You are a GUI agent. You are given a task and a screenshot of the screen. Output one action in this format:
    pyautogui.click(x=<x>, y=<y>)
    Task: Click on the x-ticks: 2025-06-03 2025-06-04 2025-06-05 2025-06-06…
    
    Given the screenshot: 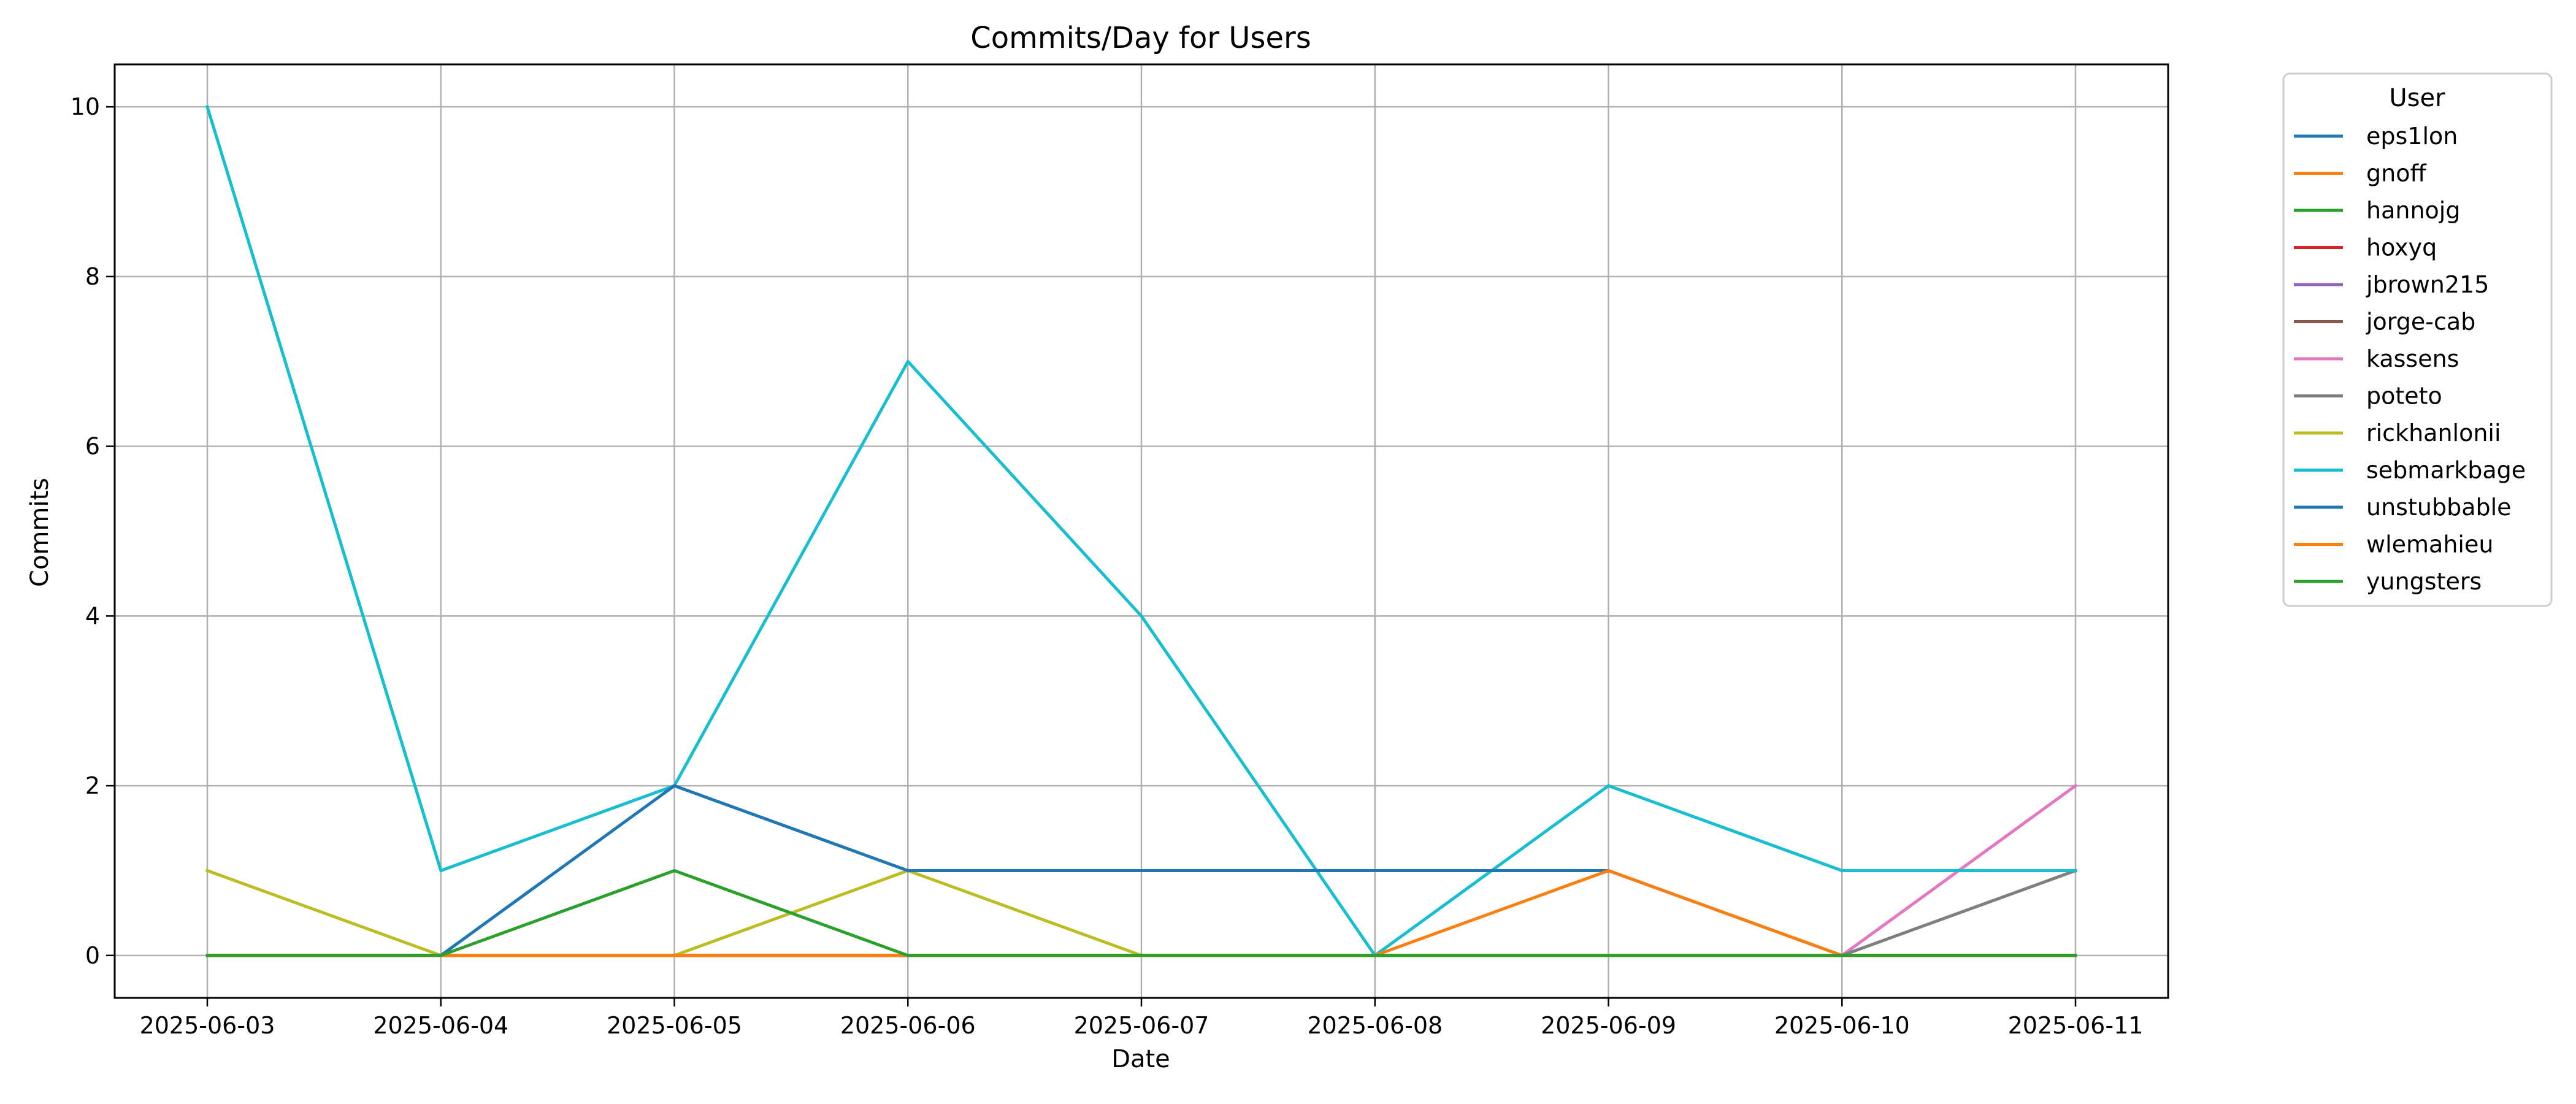 What is the action you would take?
    pyautogui.click(x=1142, y=1018)
    